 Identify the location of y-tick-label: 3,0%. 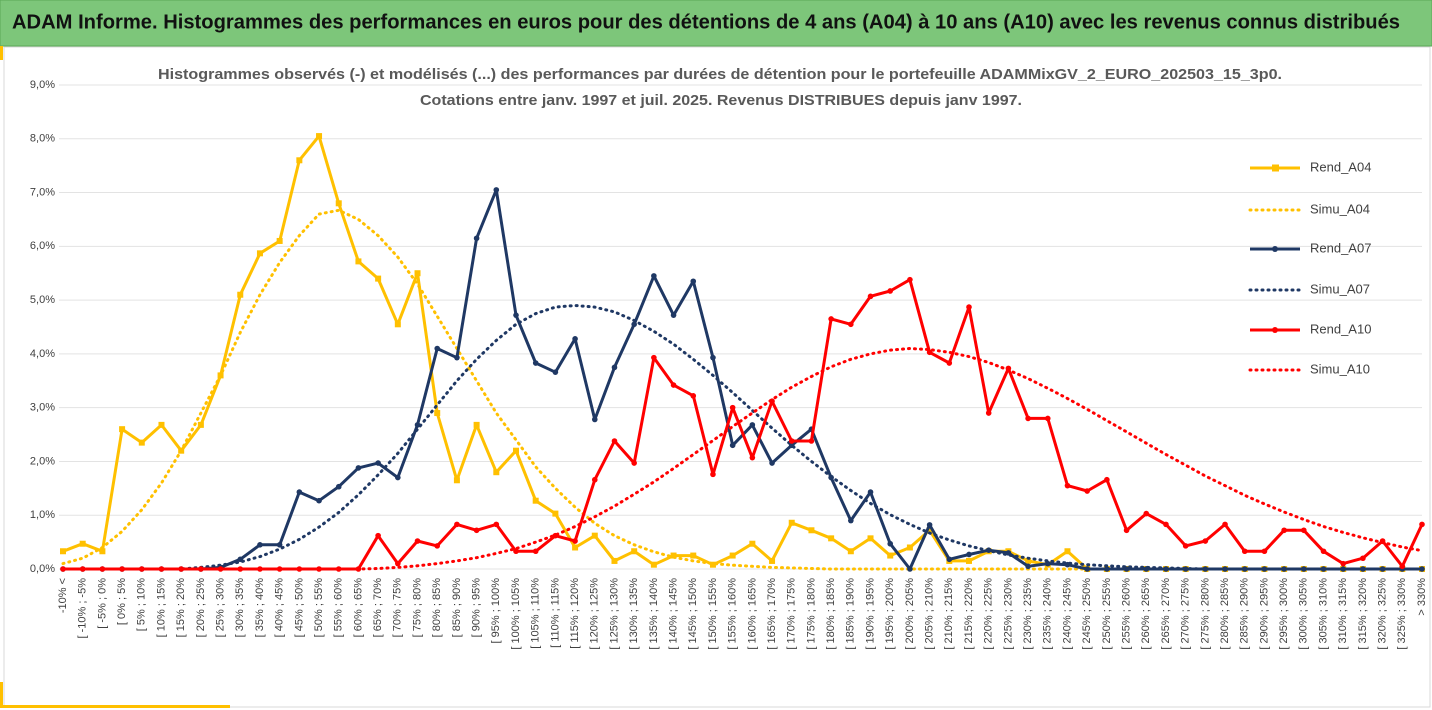
(42, 408).